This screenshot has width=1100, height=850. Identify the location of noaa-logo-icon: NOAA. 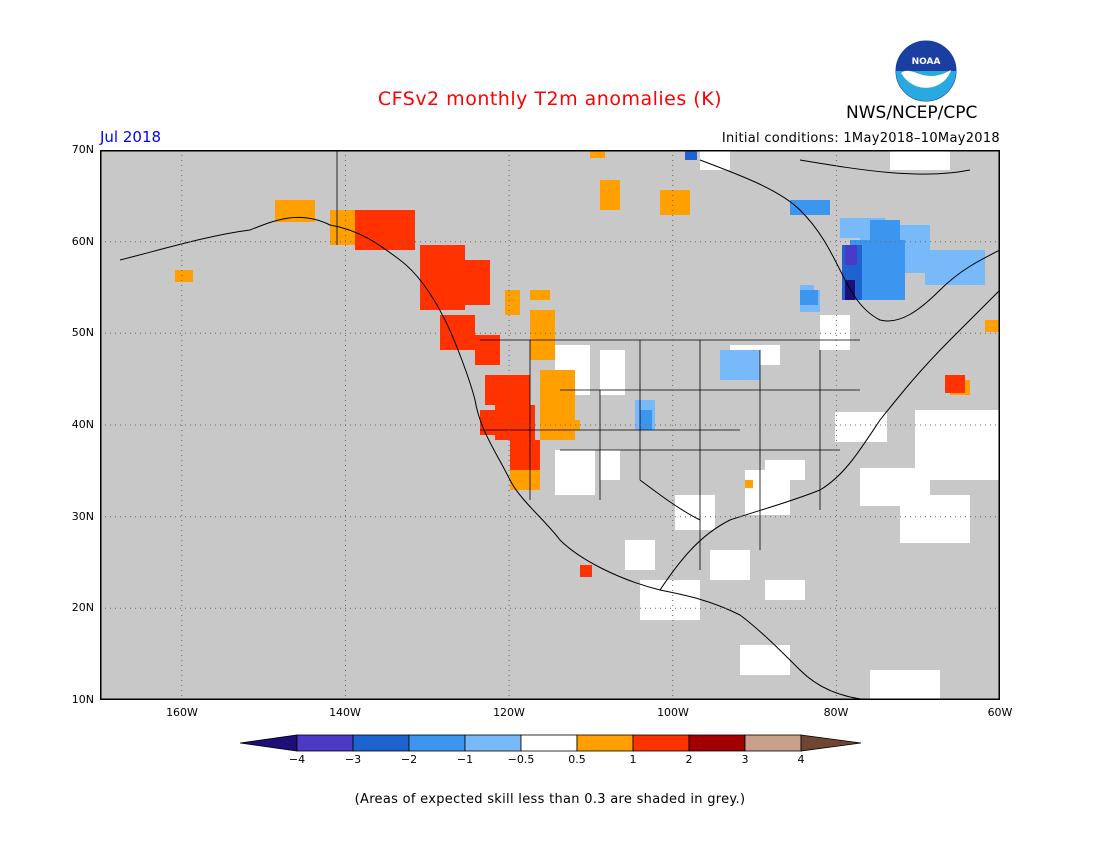
(926, 71).